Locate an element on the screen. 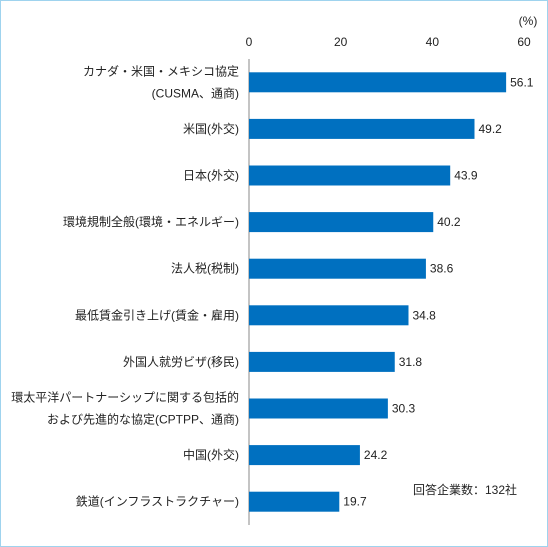  x-tick-label: 40 is located at coordinates (433, 42).